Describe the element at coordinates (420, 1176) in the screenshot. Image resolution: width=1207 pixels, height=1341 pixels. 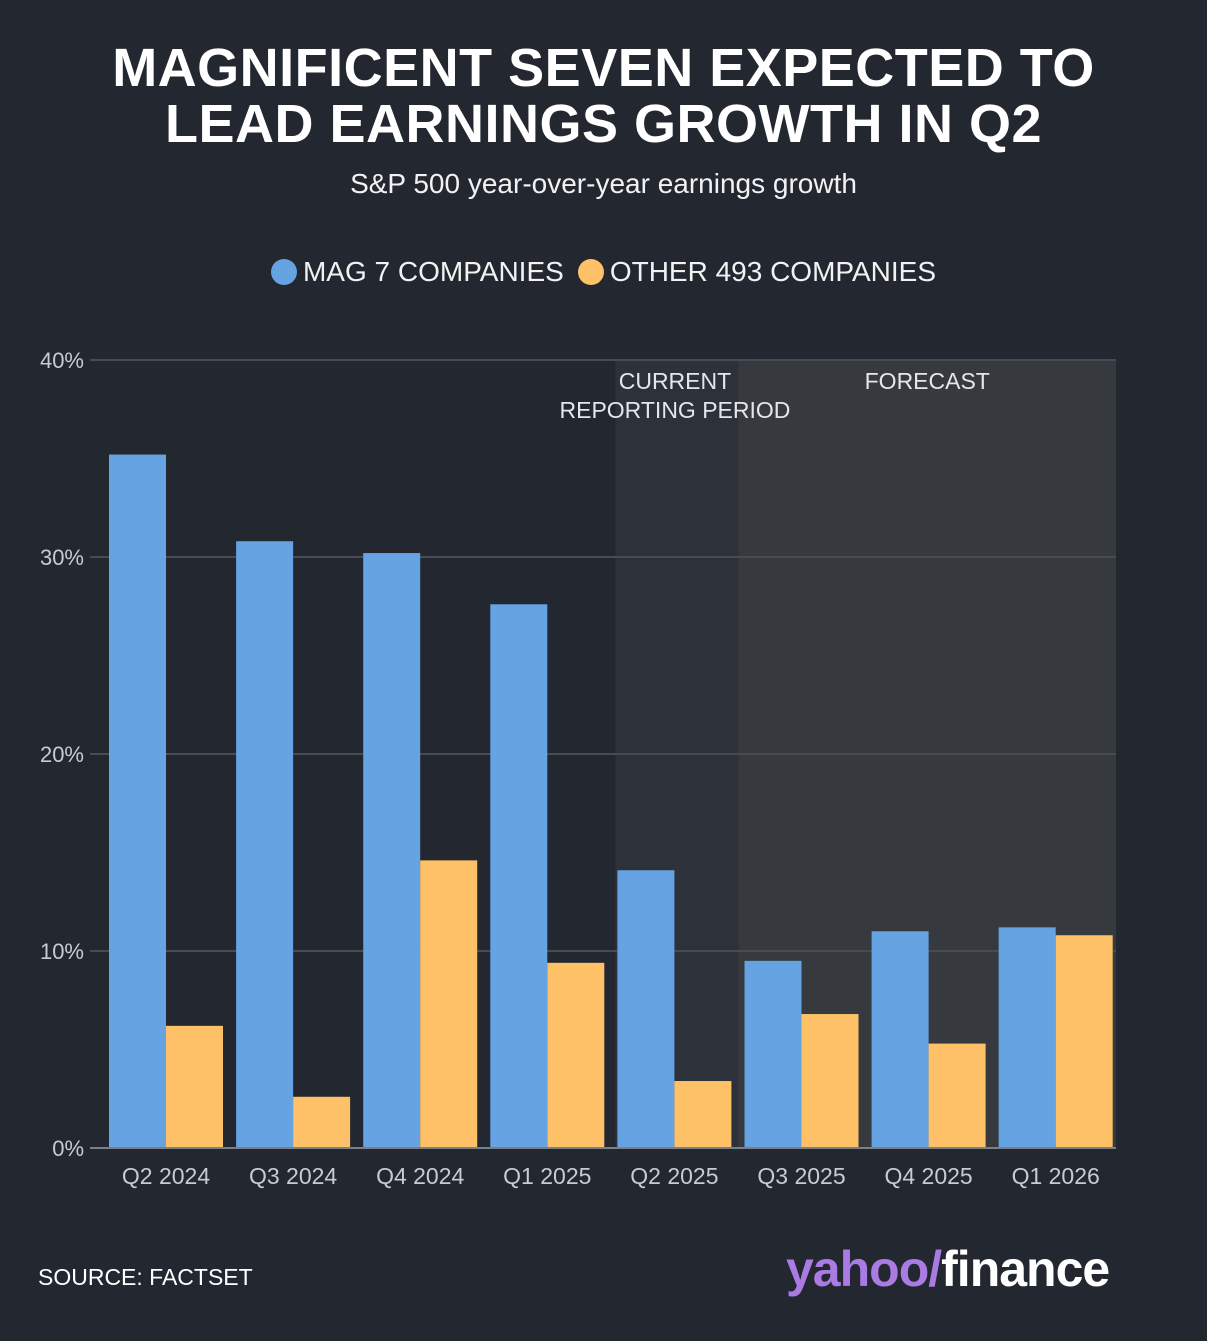
I see `x-tick-label: Q4 2024` at that location.